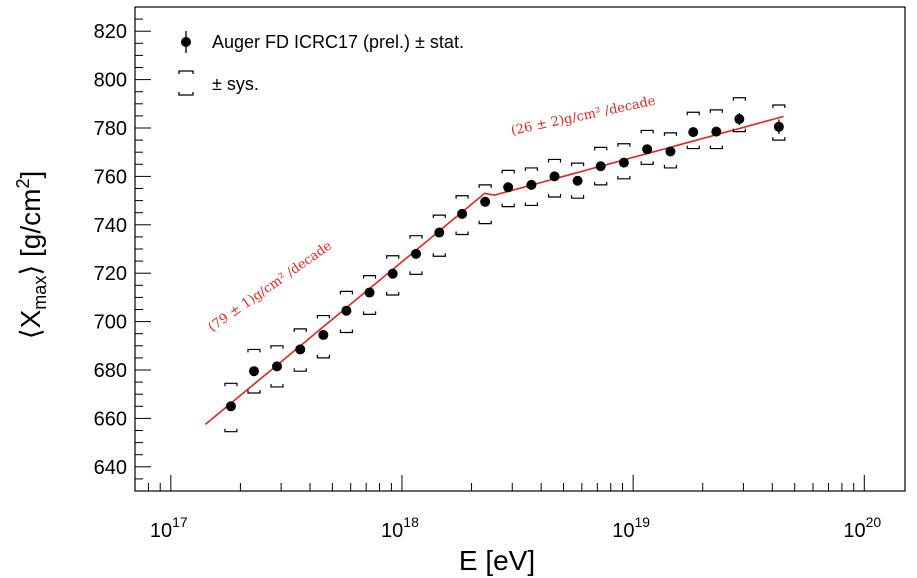 This screenshot has height=578, width=917. Describe the element at coordinates (507, 508) in the screenshot. I see `x-ticks: 1017 1018 1019 1020` at that location.